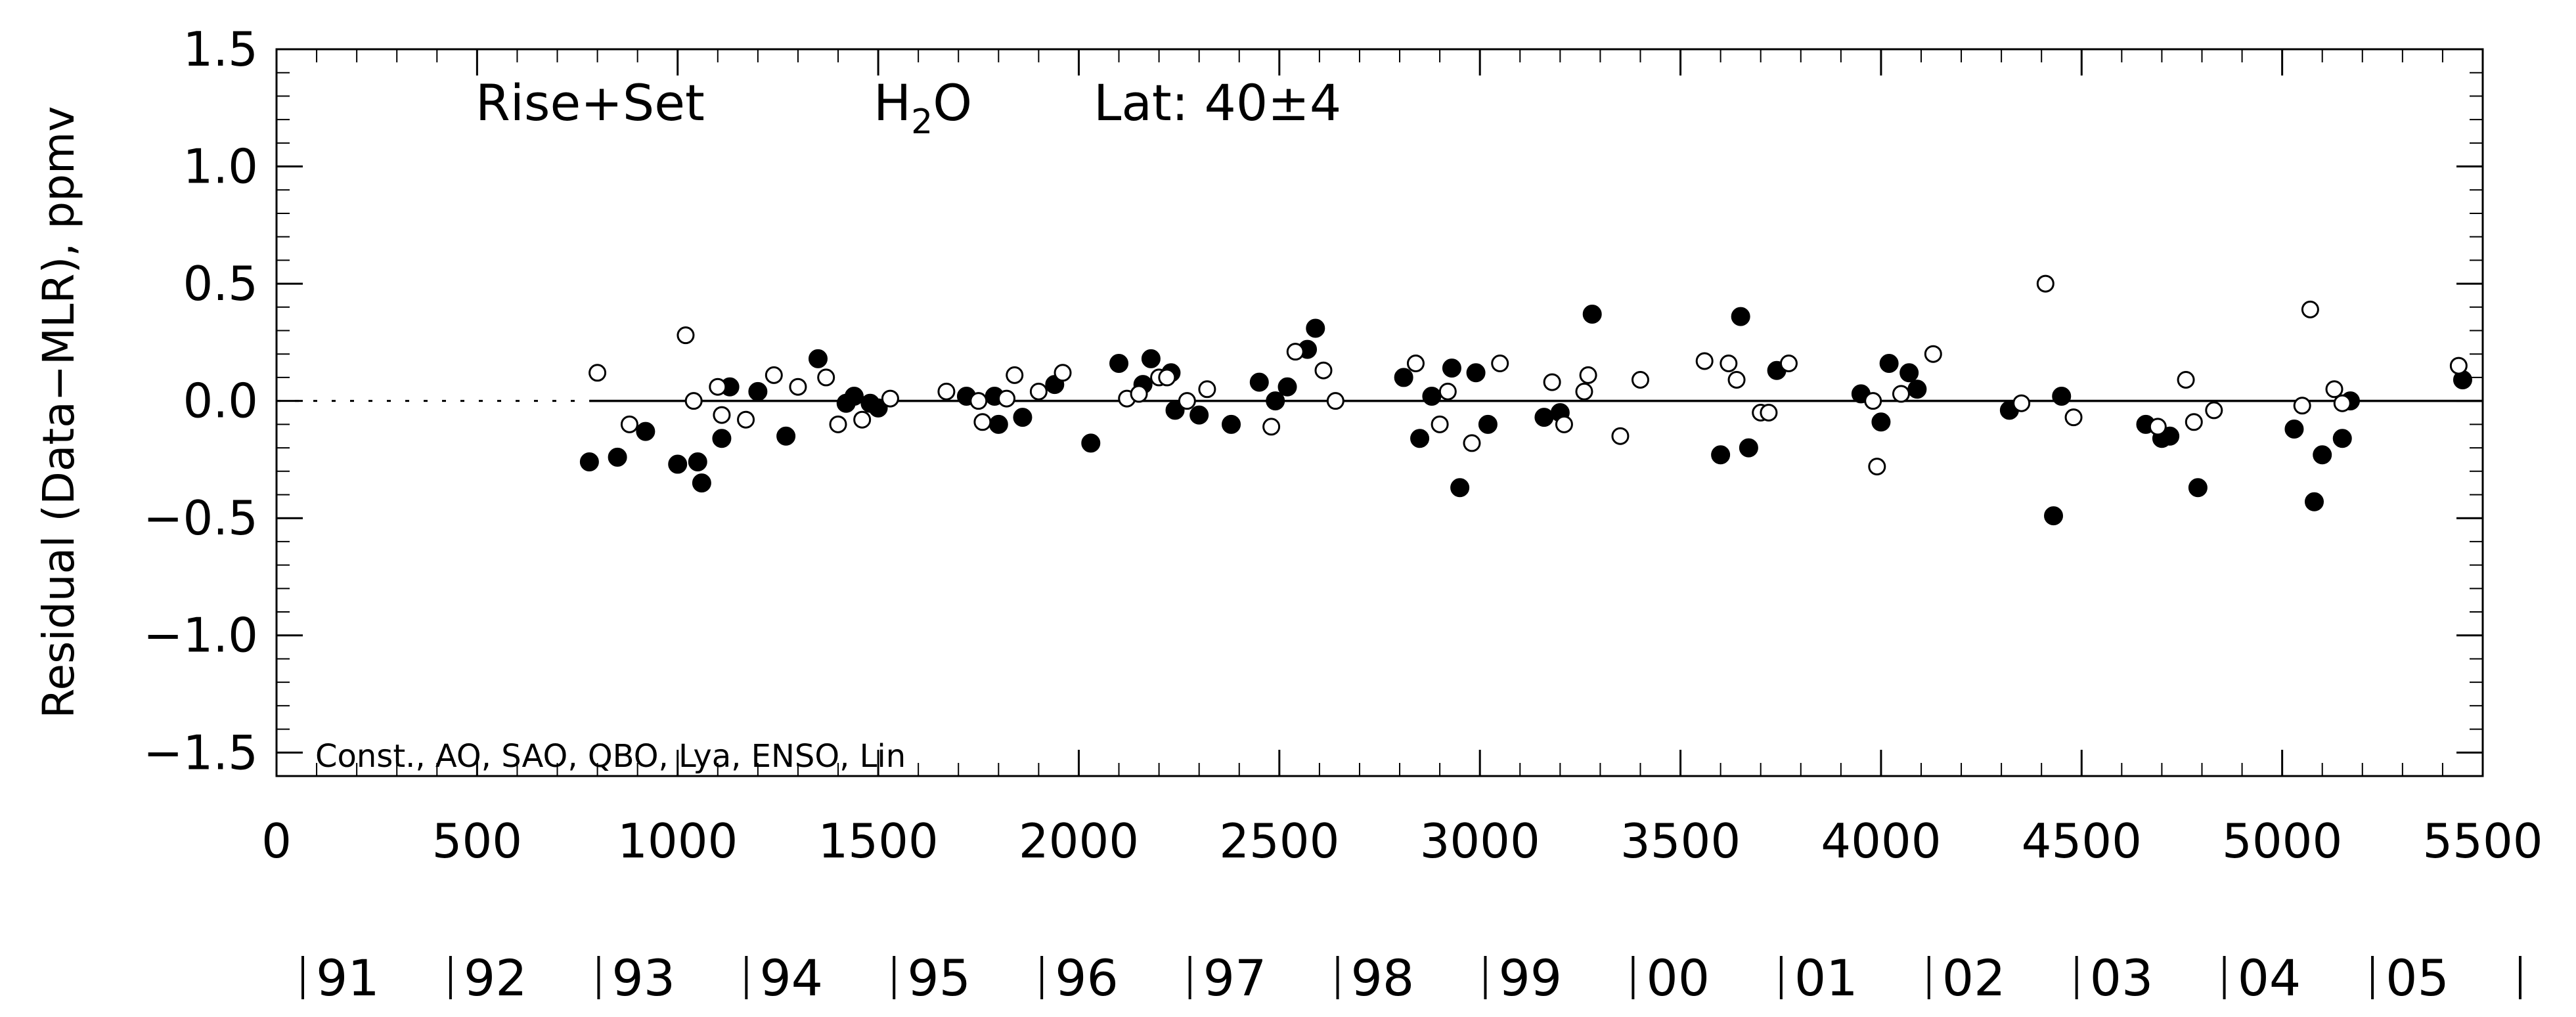  What do you see at coordinates (1279, 841) in the screenshot?
I see `x-tick-label: 2500` at bounding box center [1279, 841].